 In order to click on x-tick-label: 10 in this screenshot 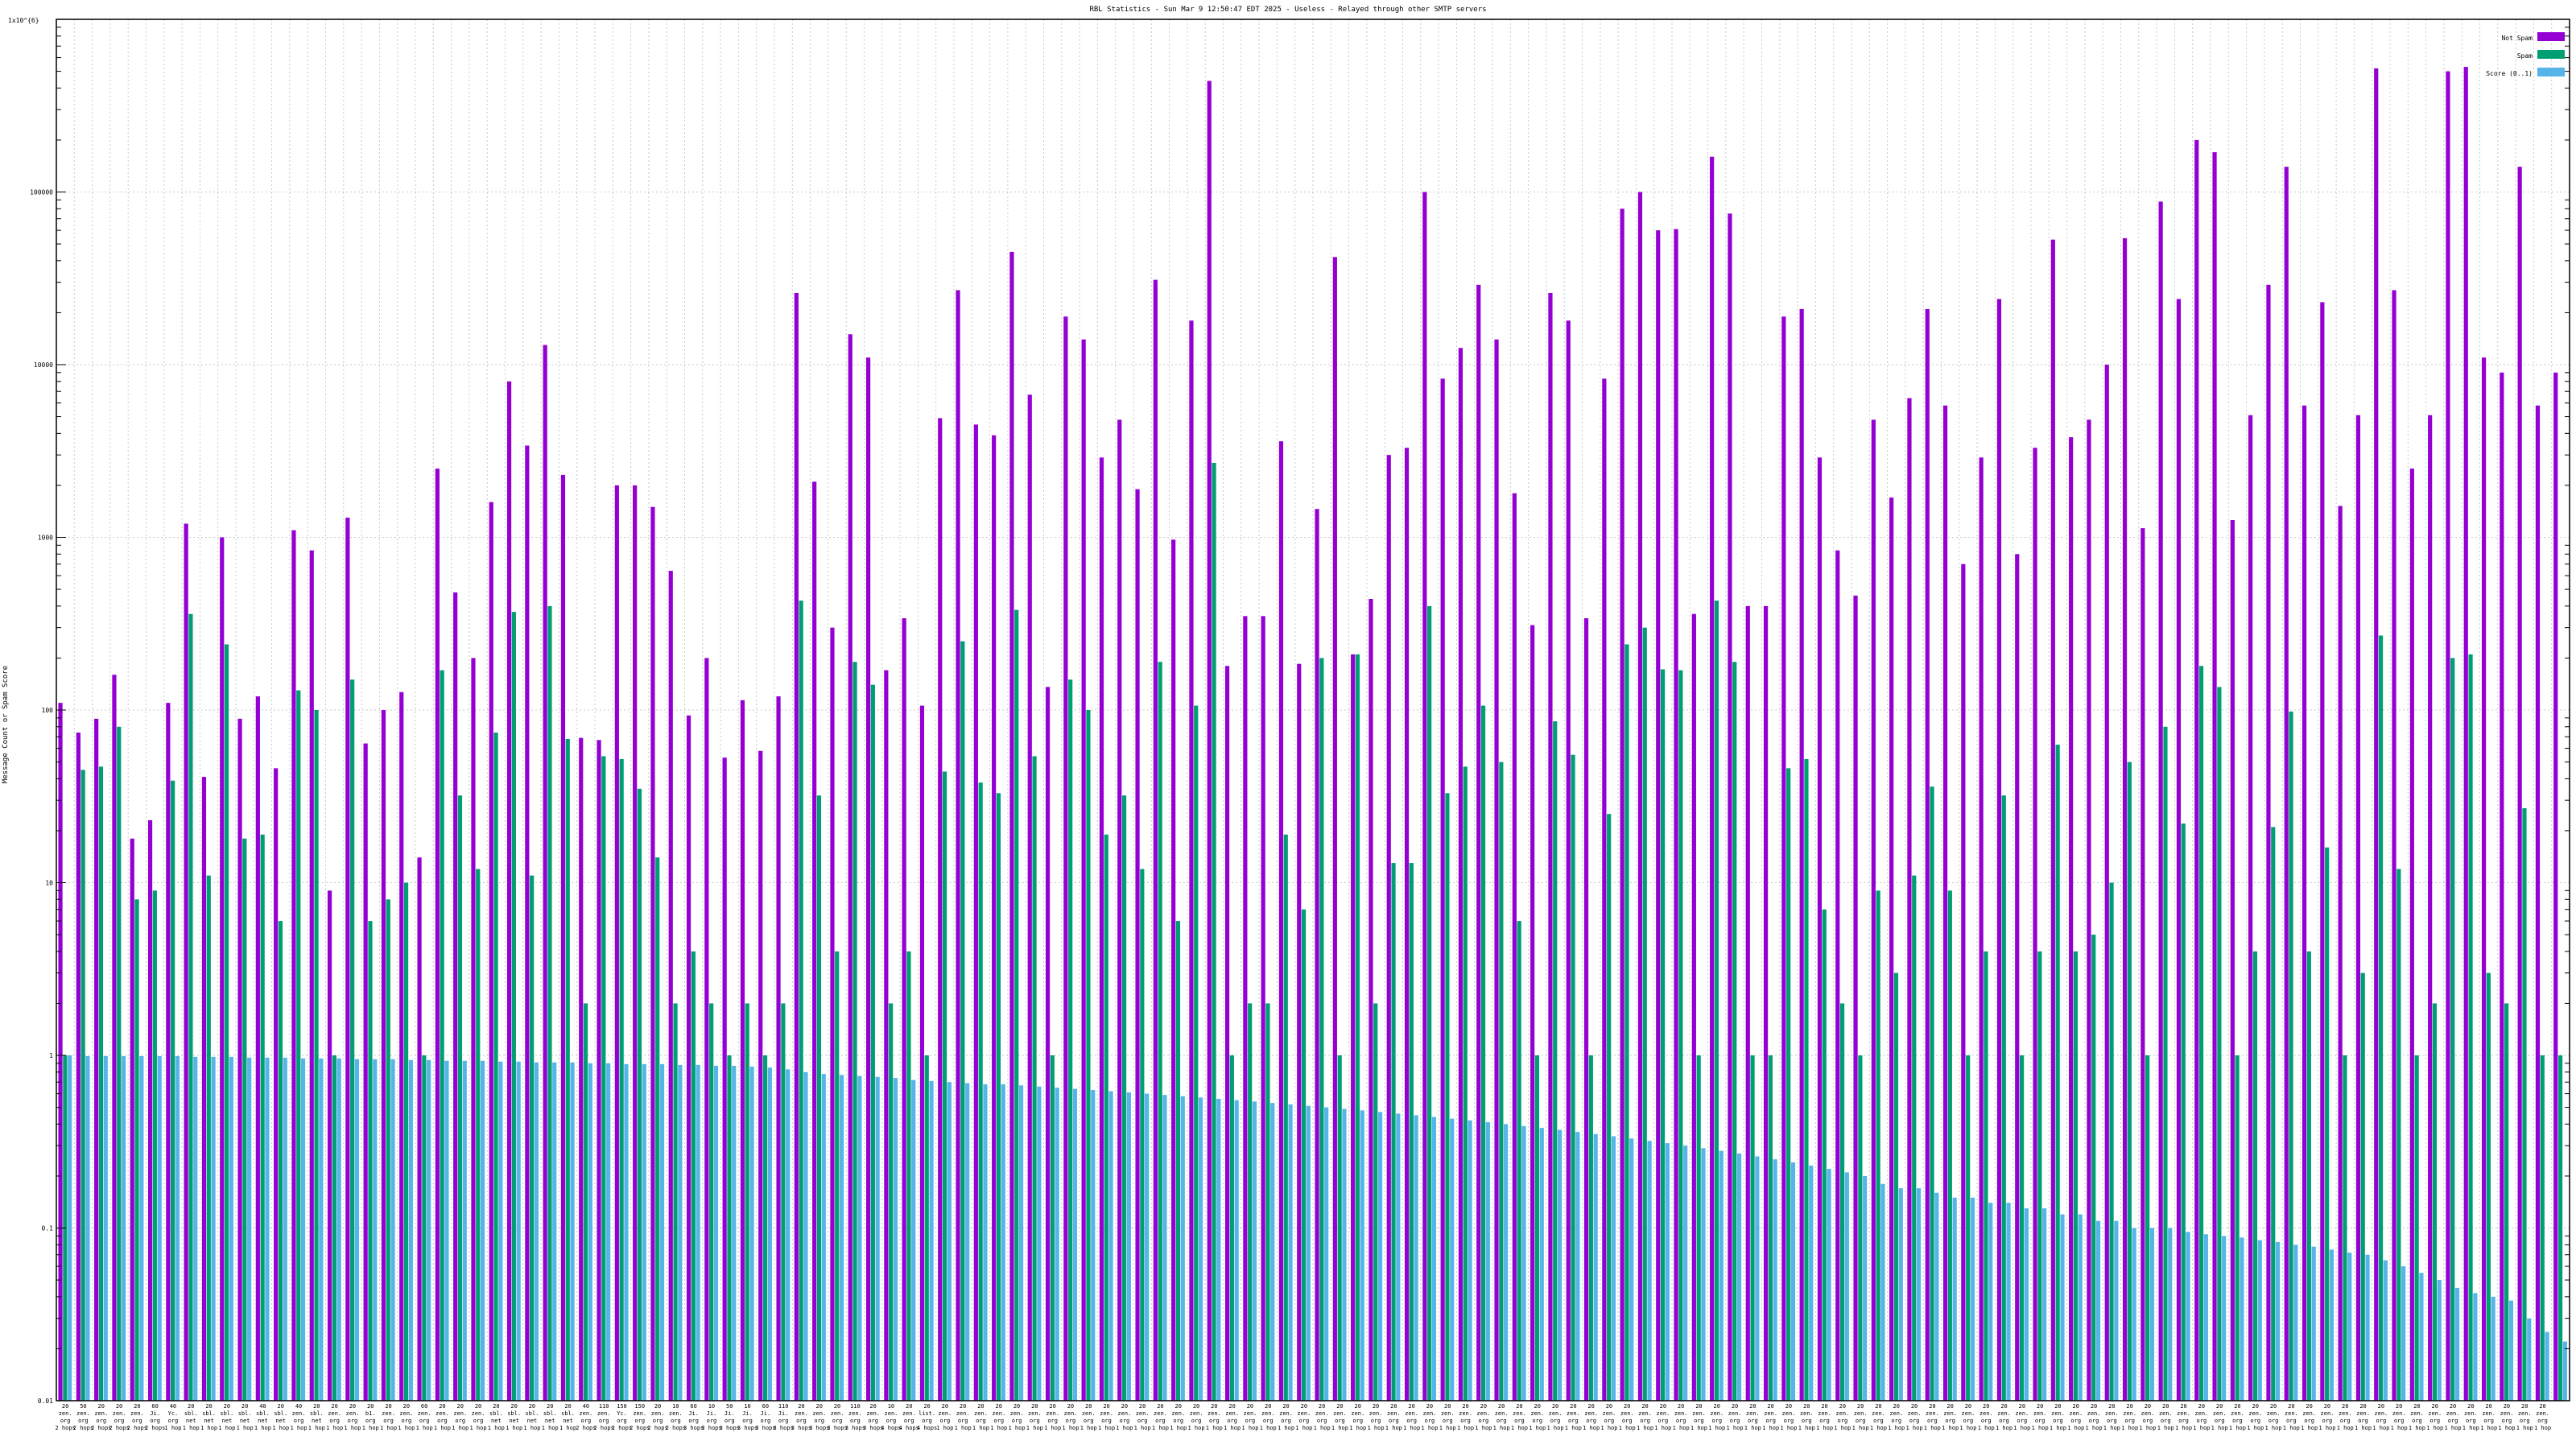, I will do `click(675, 1406)`.